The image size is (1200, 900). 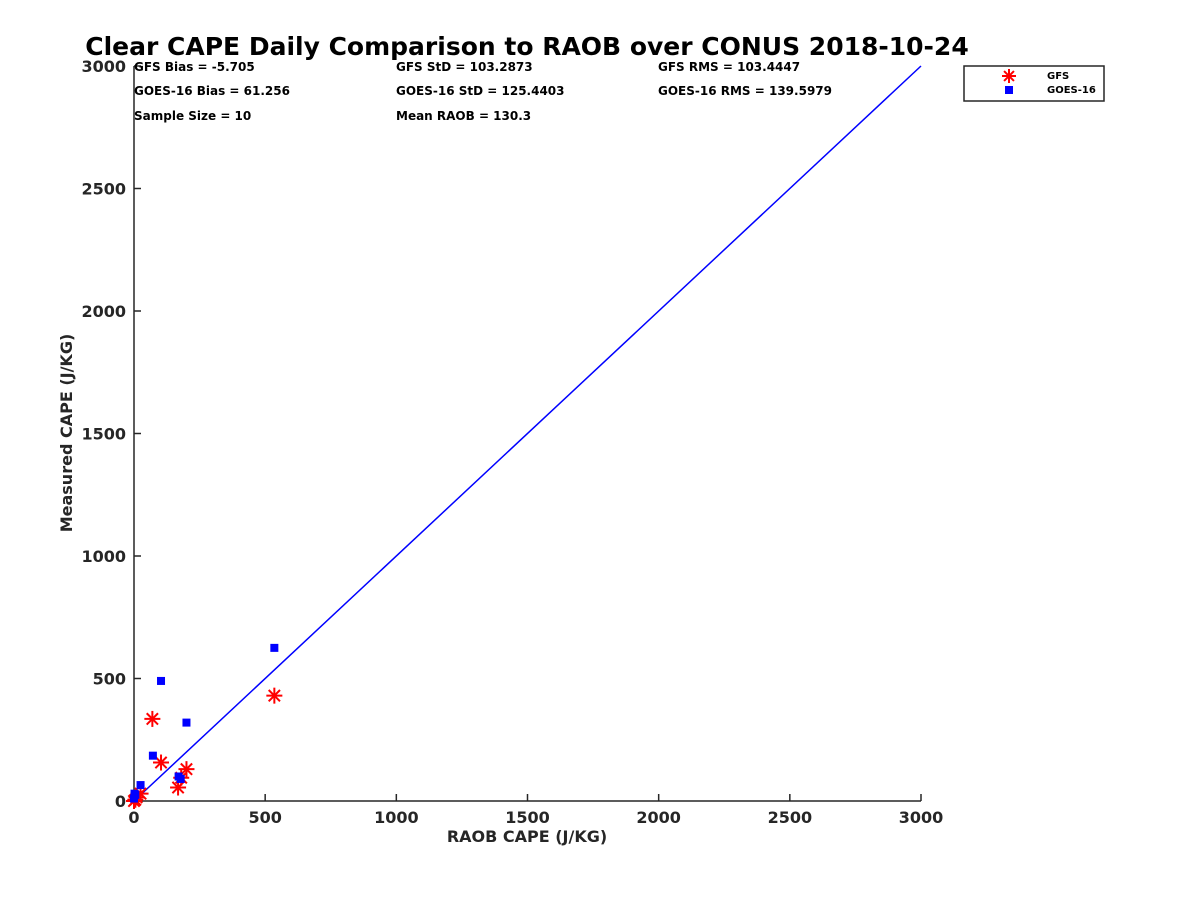 I want to click on legend-gfs-label: GFS, so click(x=1058, y=76).